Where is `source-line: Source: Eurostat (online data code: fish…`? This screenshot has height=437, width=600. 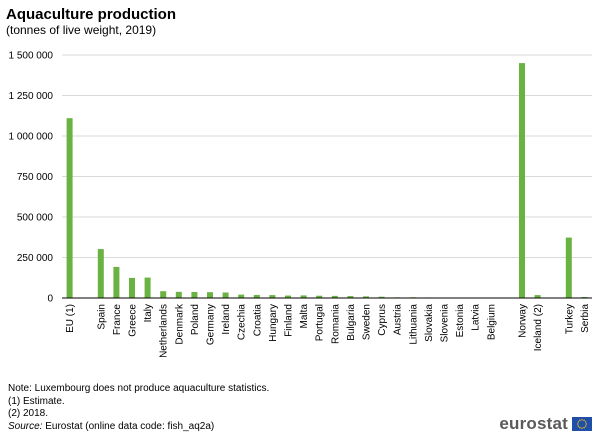 source-line: Source: Eurostat (online data code: fish… is located at coordinates (138, 427).